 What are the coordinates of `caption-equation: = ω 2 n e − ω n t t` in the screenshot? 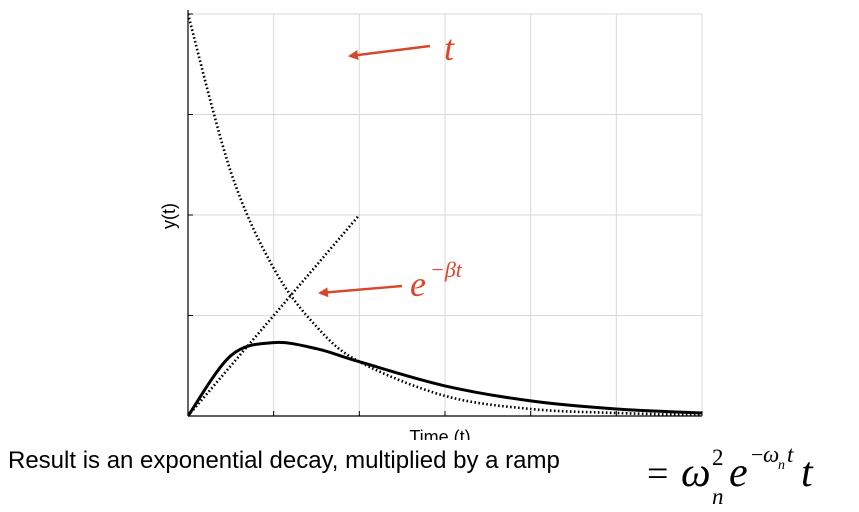 It's located at (730, 475).